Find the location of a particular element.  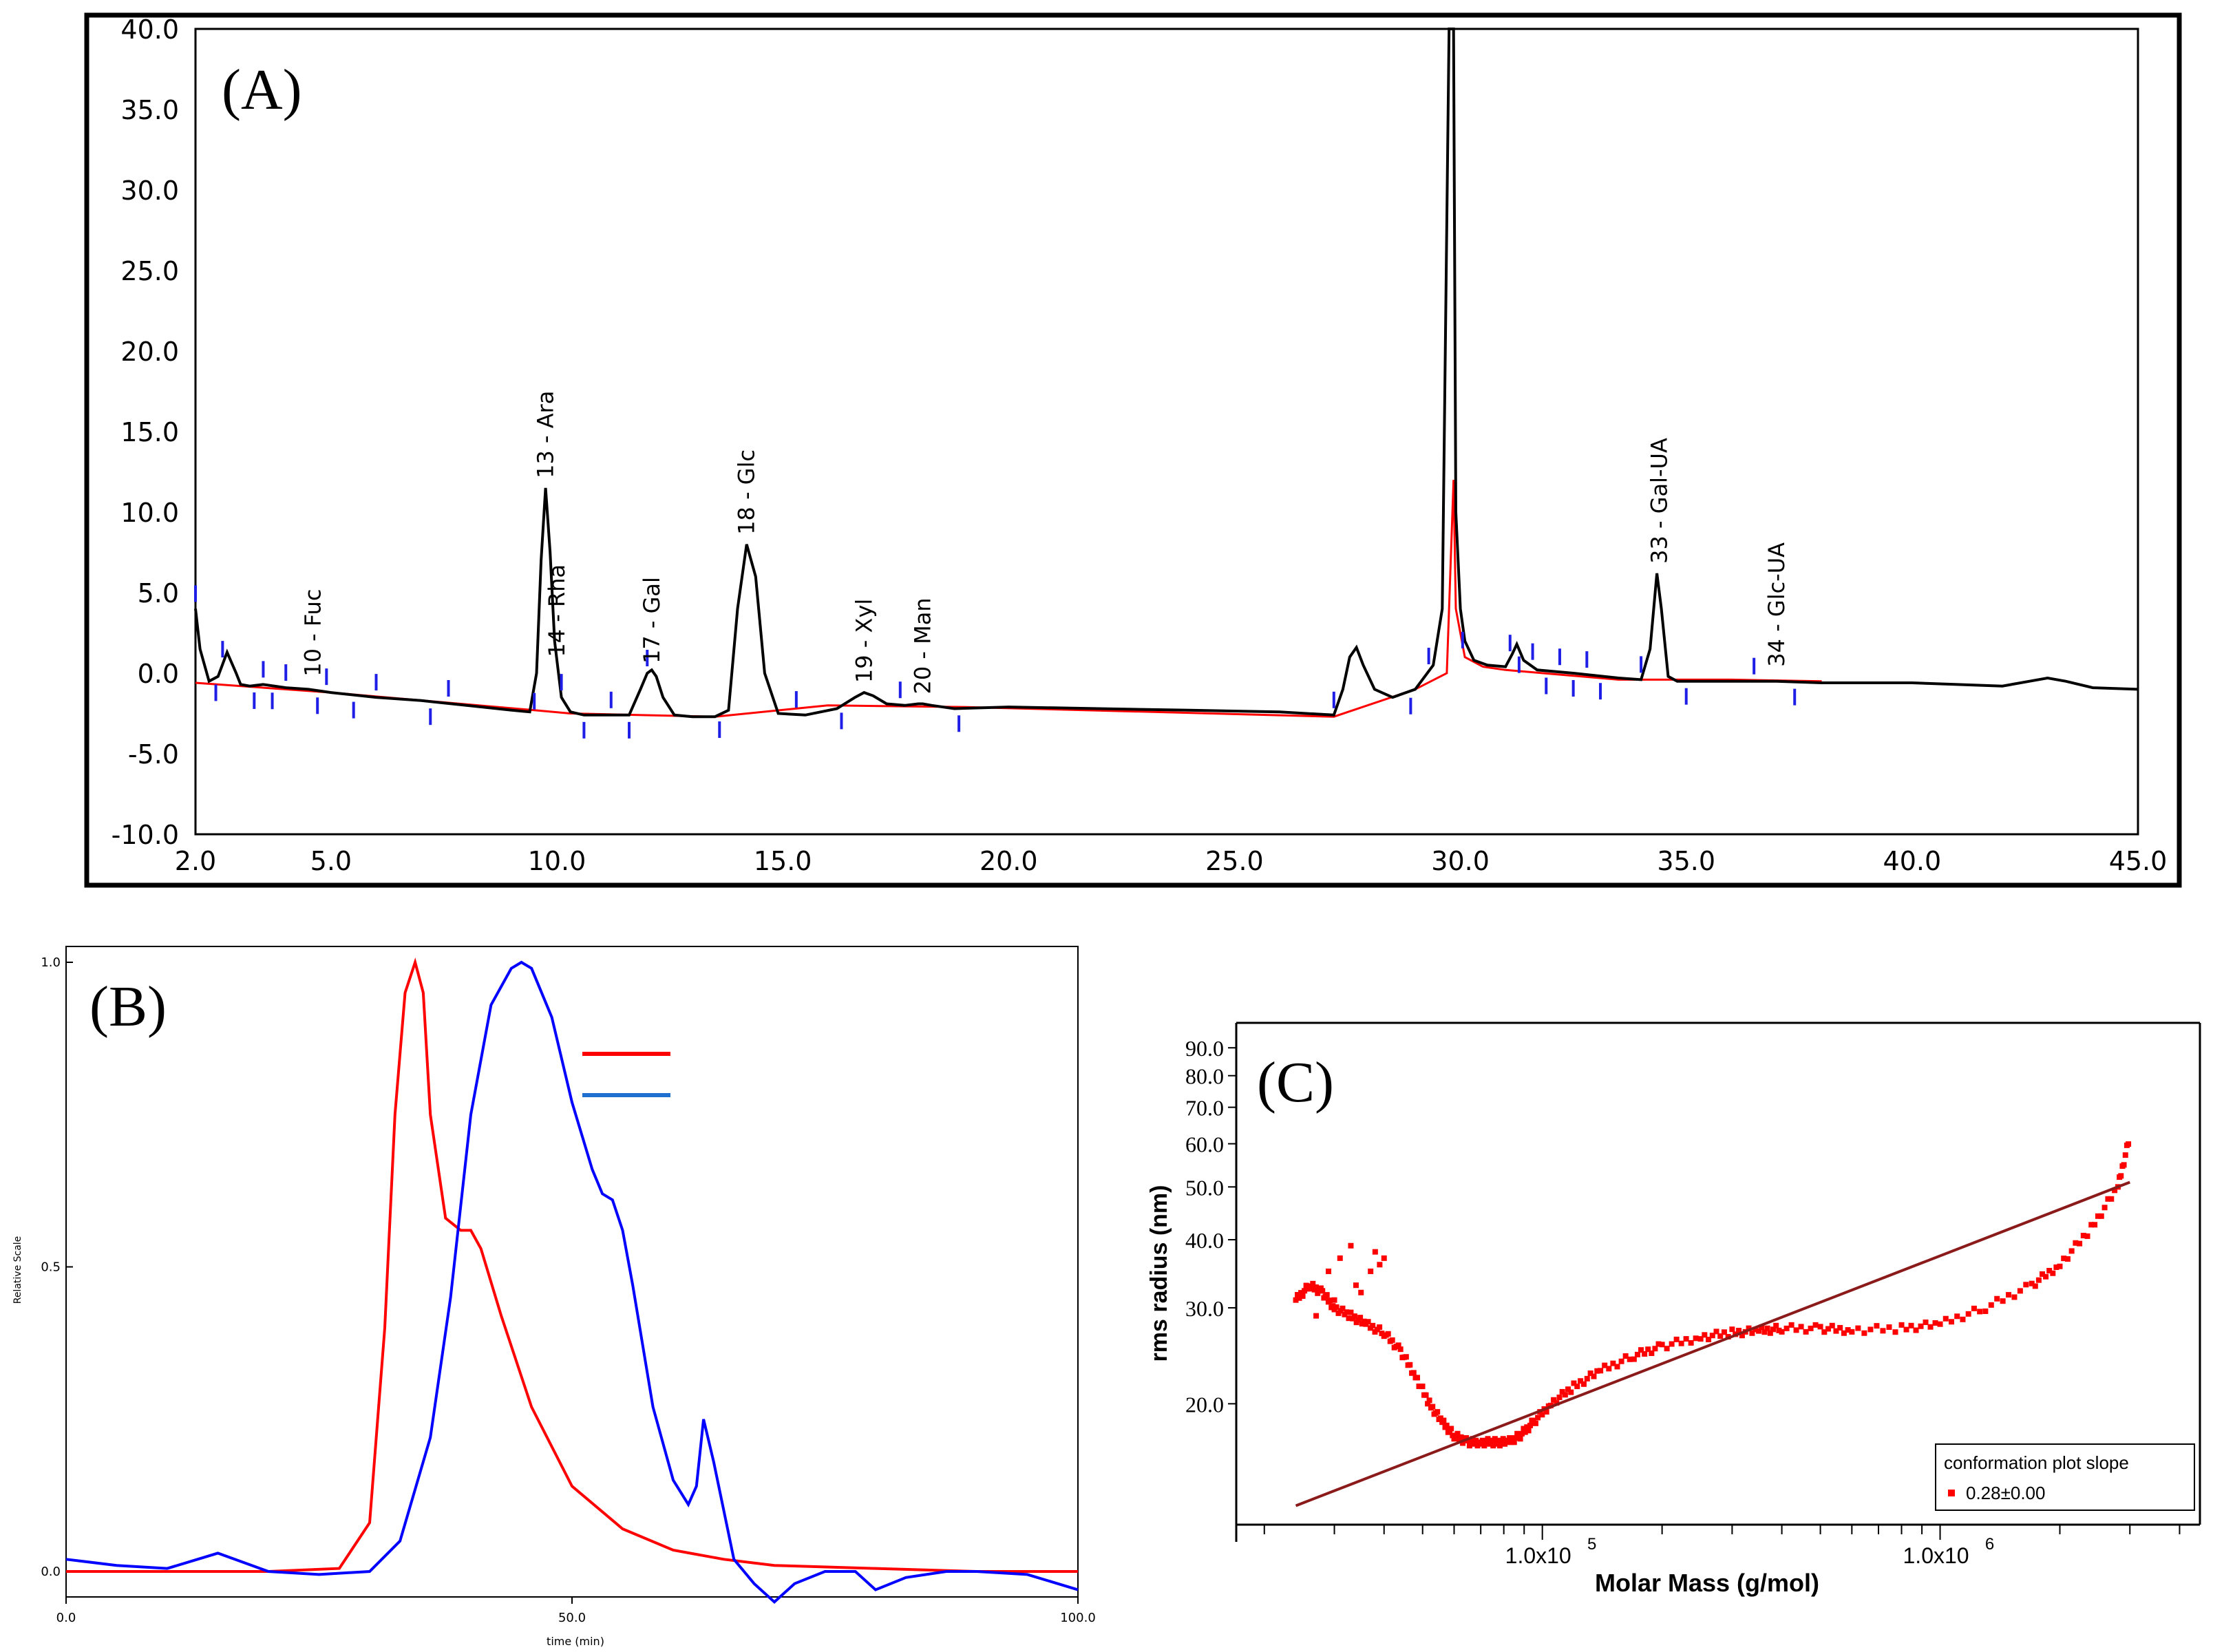

panel-a-y-tick-label: 30.0 is located at coordinates (149, 191).